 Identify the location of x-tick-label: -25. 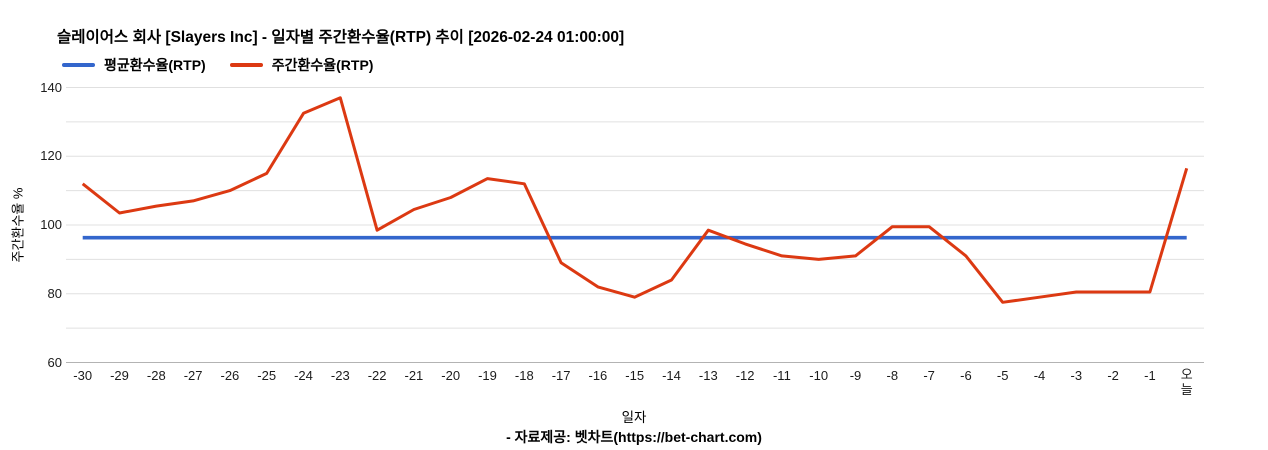
(267, 375).